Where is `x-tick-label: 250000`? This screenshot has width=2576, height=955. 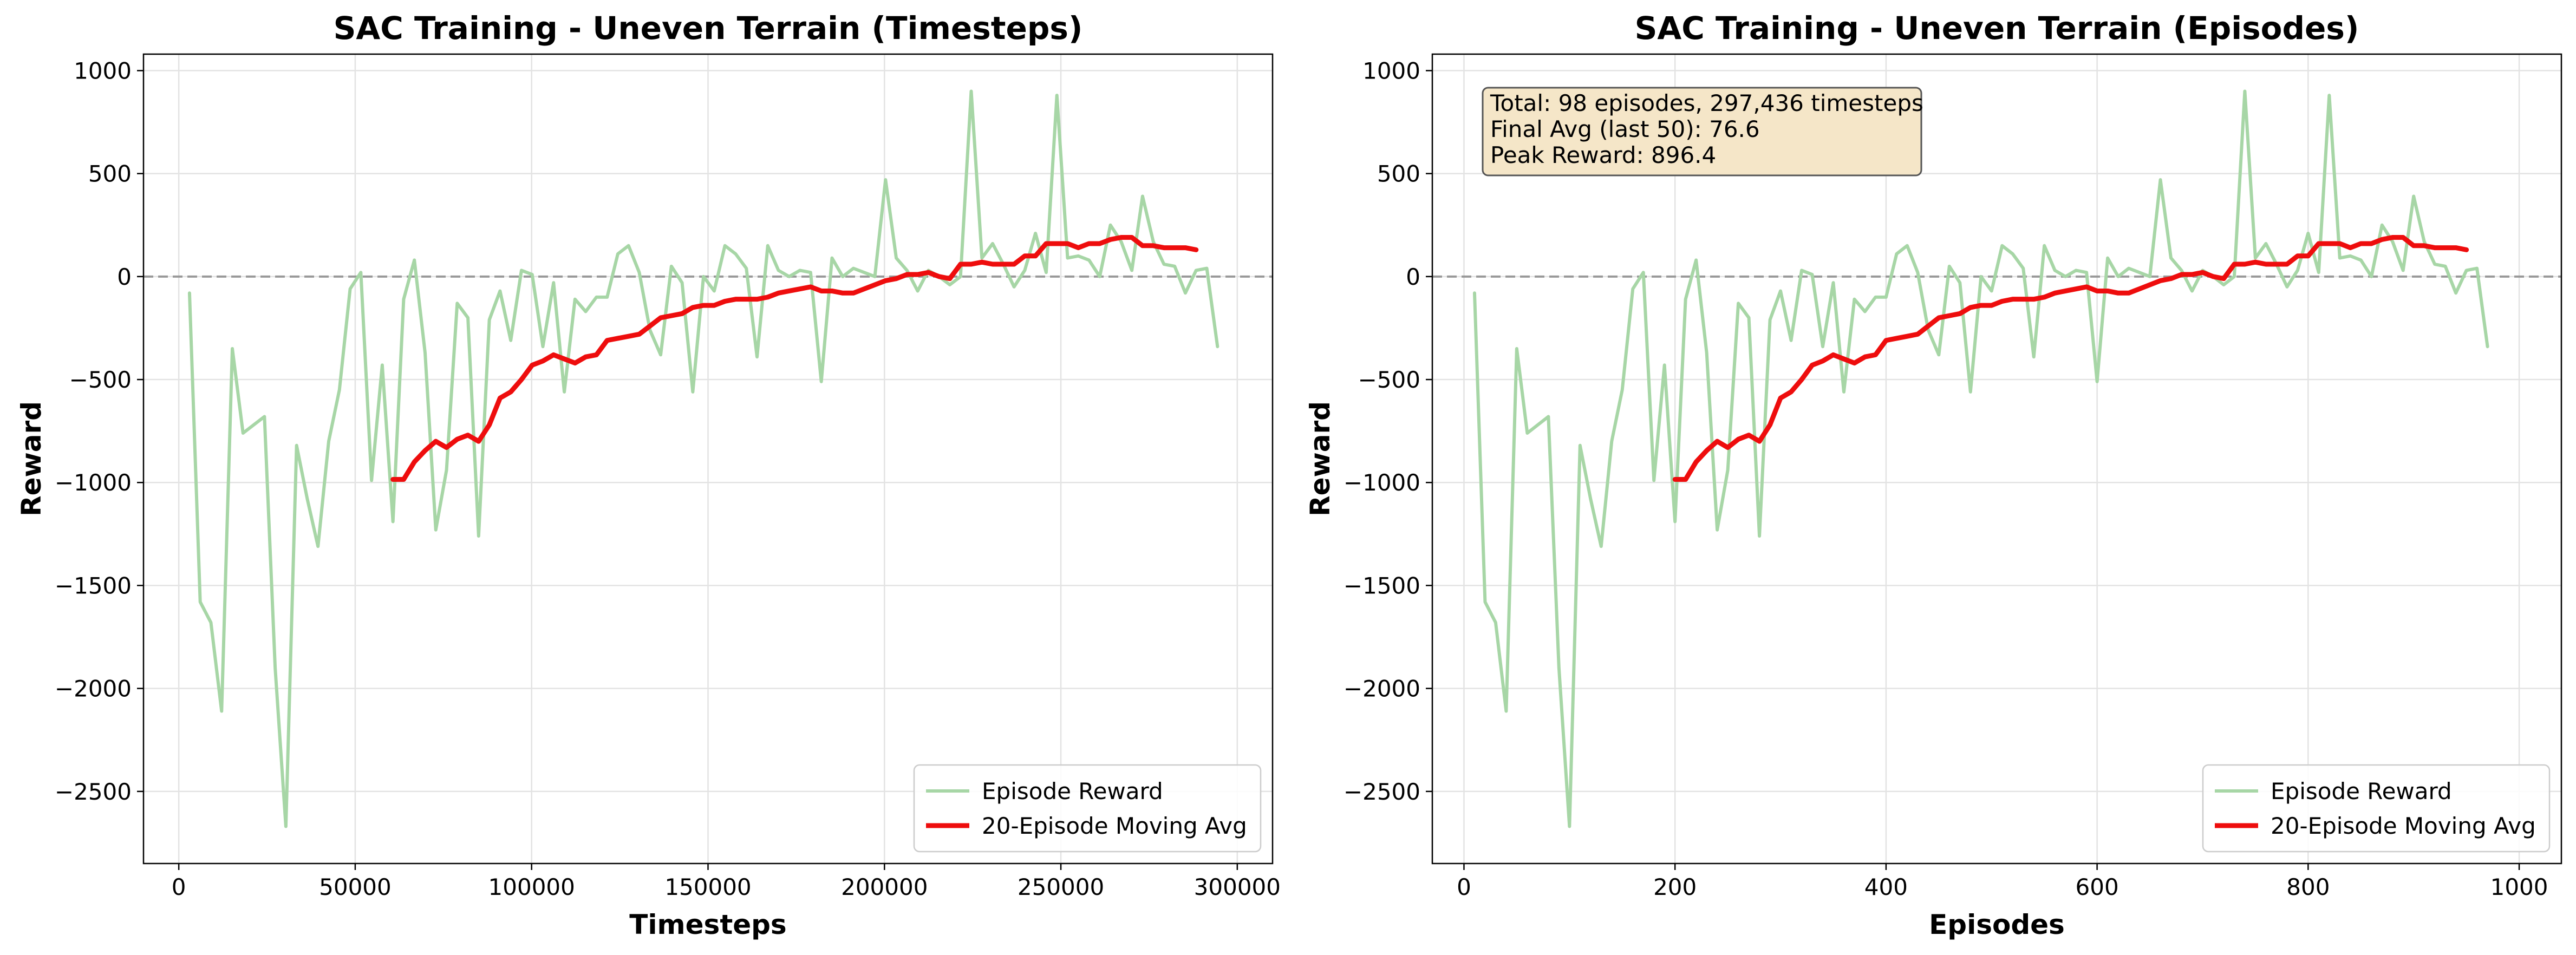
x-tick-label: 250000 is located at coordinates (1061, 887).